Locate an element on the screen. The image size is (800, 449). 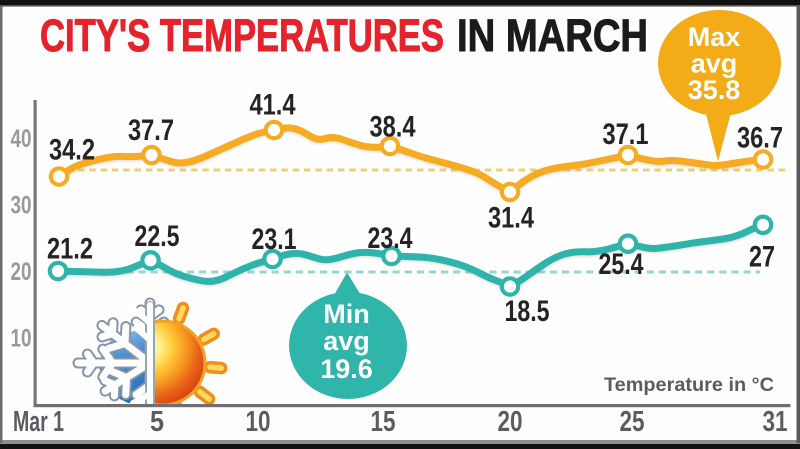
svg-text: Min is located at coordinates (346, 314).